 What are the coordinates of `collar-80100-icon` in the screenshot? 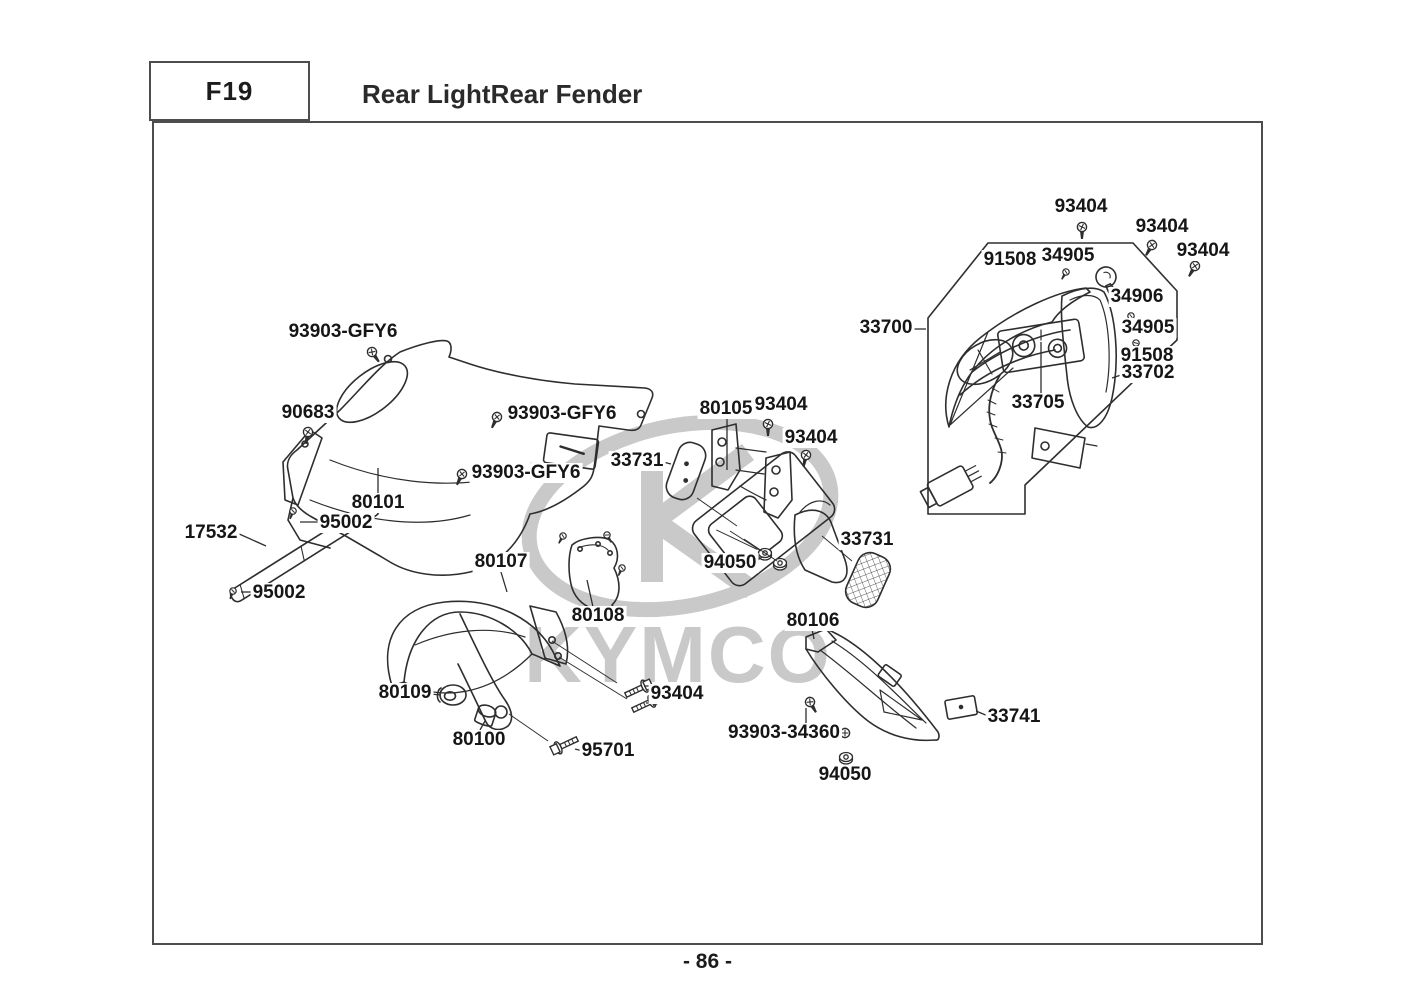 It's located at (485, 715).